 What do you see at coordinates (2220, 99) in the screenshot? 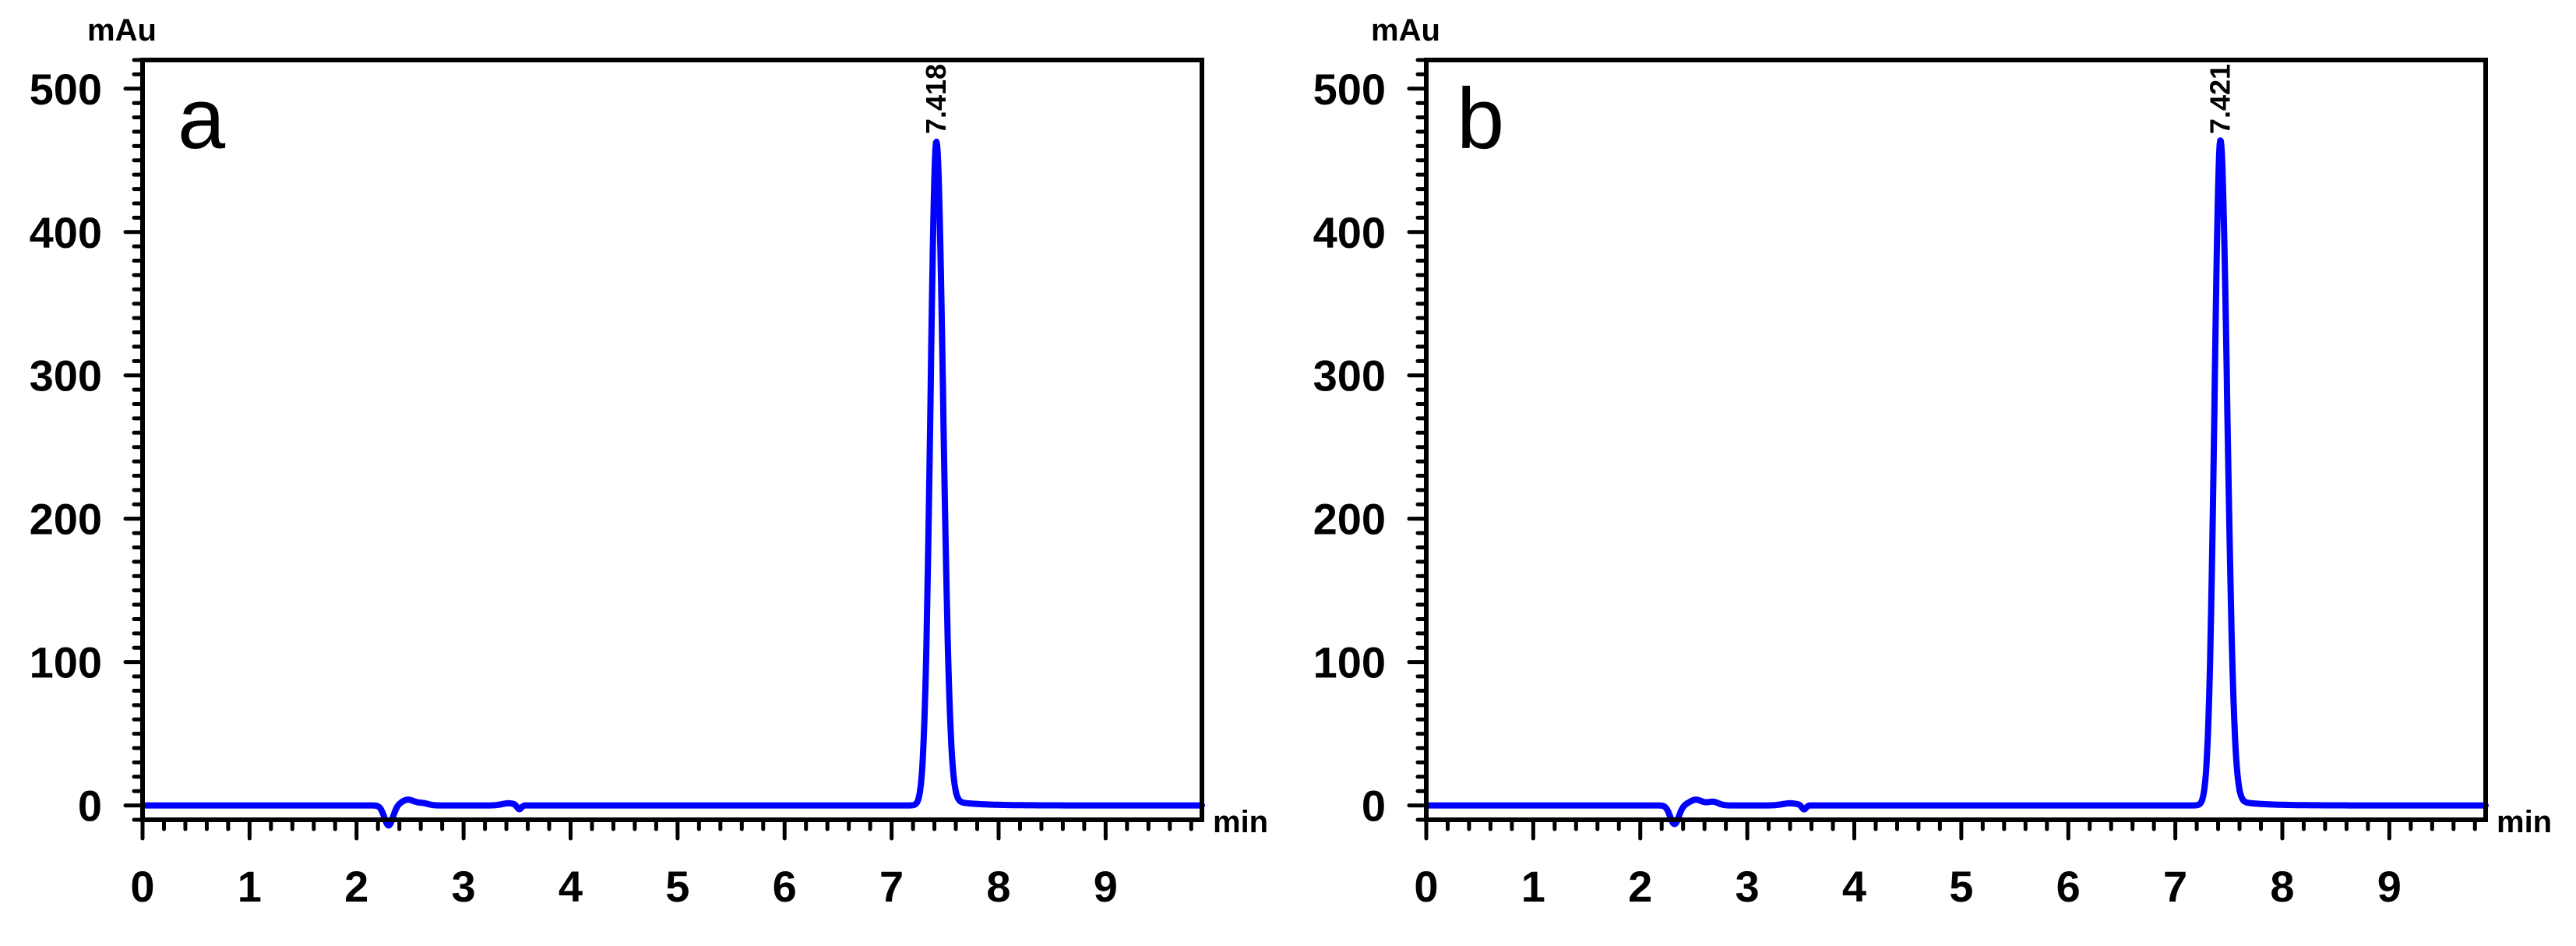
I see `peak-retention-time-label: 7.421` at bounding box center [2220, 99].